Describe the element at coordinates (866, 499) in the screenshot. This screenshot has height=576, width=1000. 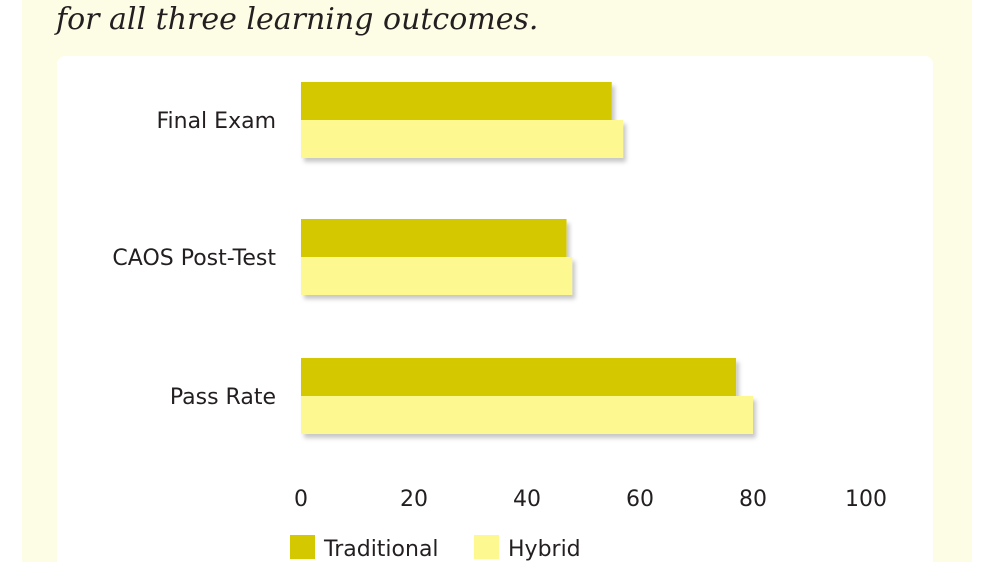
I see `x-tick-label: 100` at that location.